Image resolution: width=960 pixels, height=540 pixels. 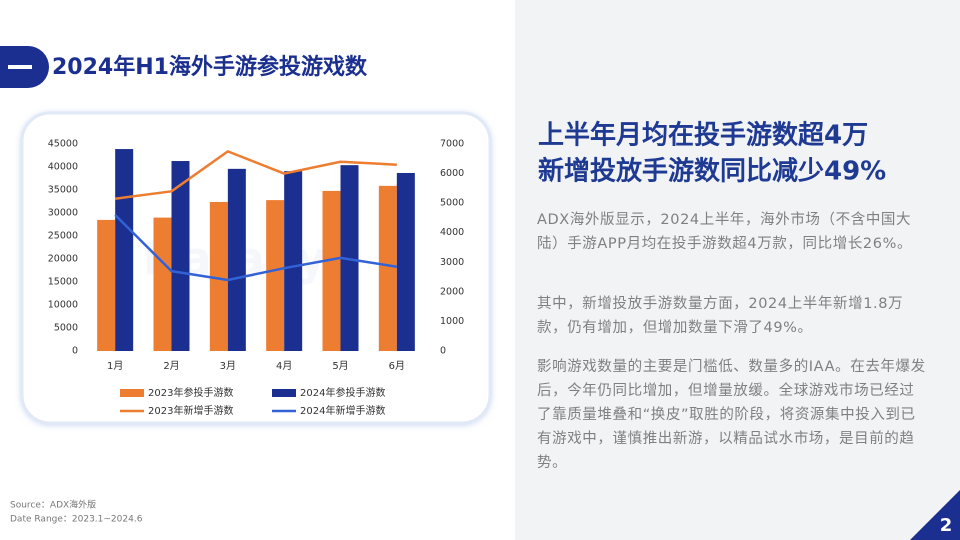 I want to click on y2-tick-label: 5000, so click(x=452, y=203).